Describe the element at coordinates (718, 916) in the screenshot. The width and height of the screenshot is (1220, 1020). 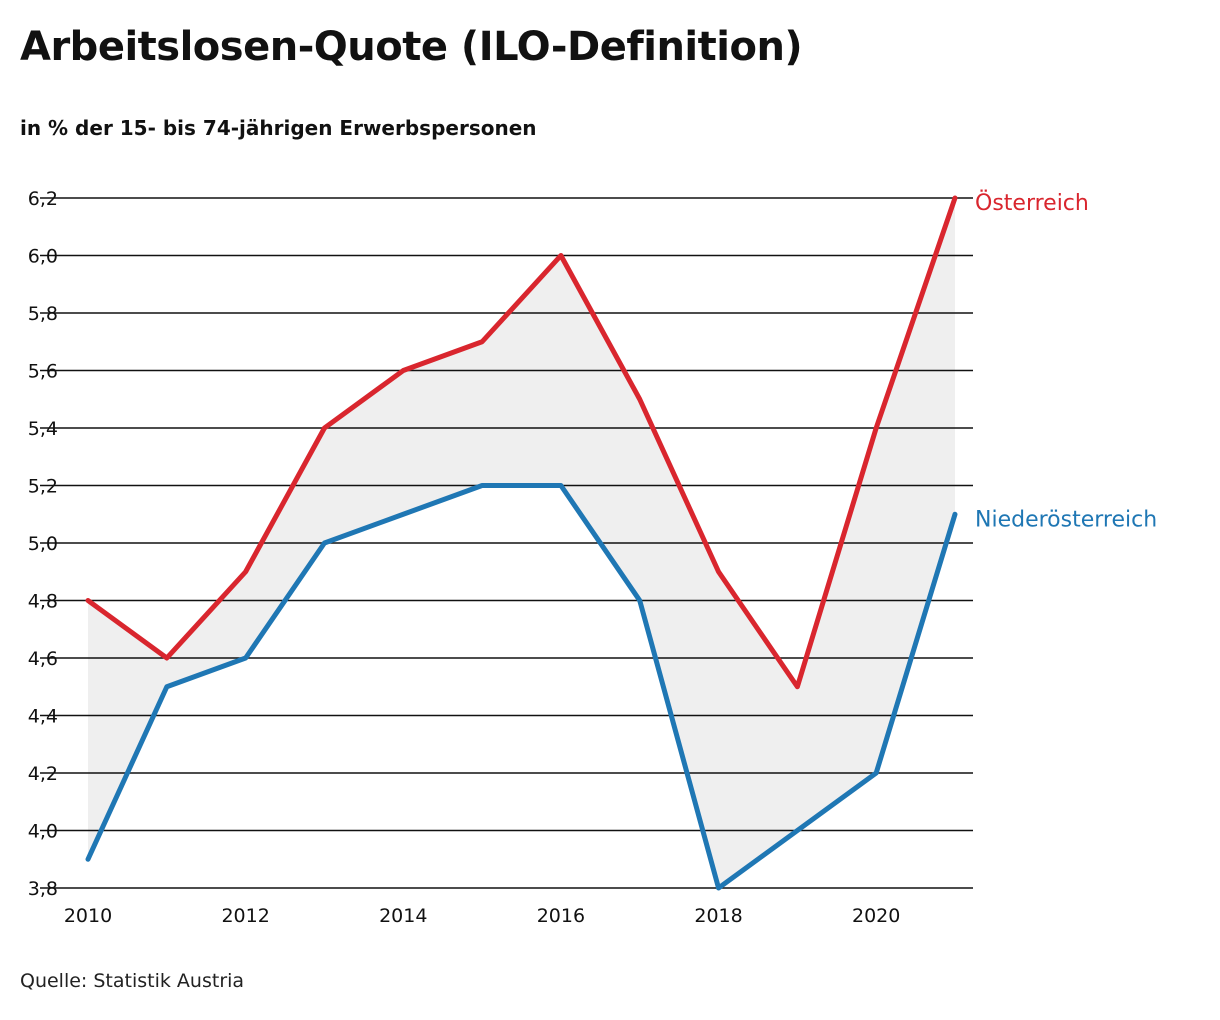
I see `x-tick-label: 2018` at that location.